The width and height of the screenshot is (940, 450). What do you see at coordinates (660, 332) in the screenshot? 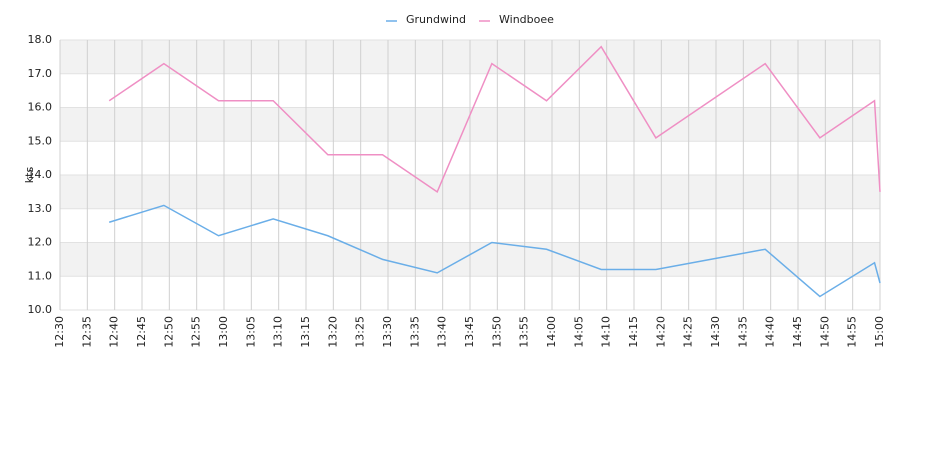
I see `x-tick-label: 14:20` at bounding box center [660, 332].